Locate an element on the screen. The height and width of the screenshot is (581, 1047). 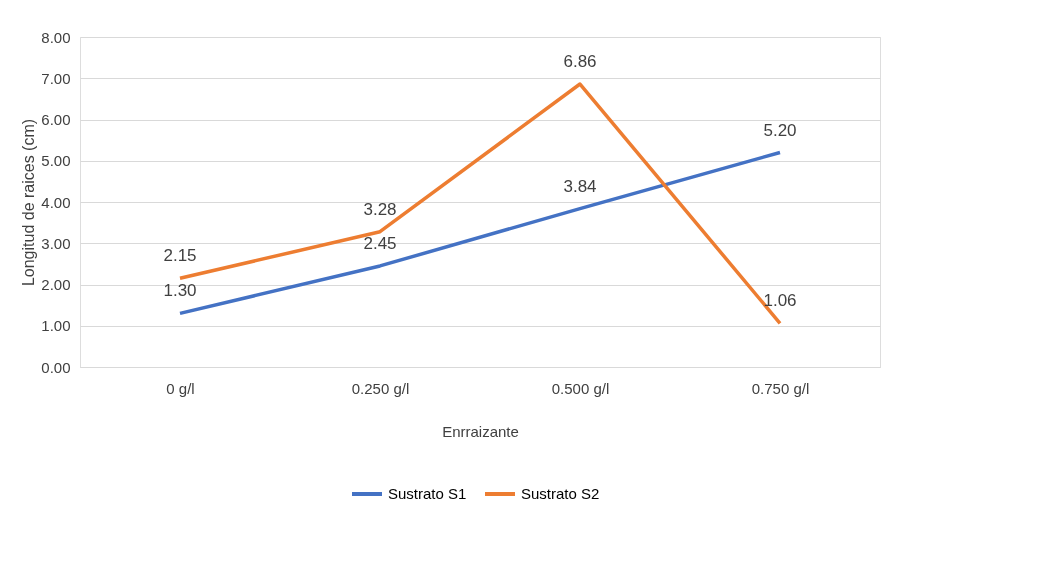
y-tick-label: 1.00 is located at coordinates (56, 326).